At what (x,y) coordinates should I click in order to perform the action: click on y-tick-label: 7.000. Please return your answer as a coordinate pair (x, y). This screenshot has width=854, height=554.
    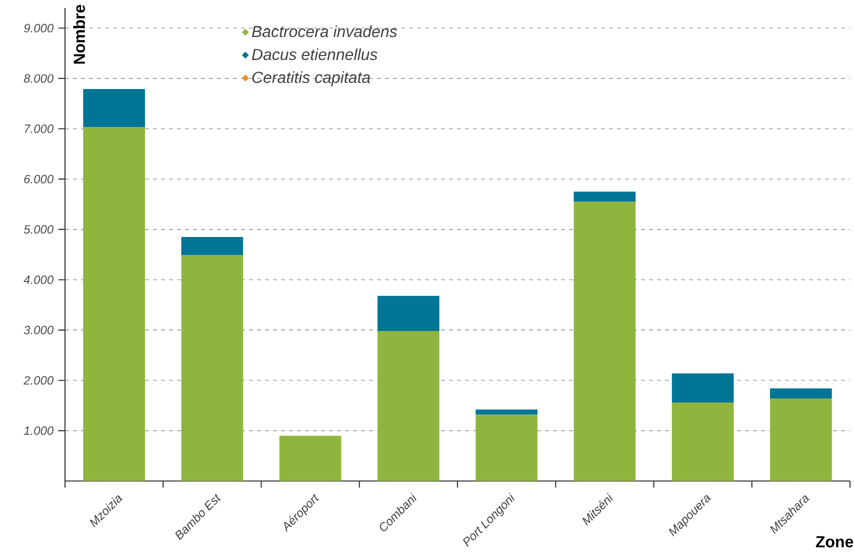
    Looking at the image, I should click on (39, 129).